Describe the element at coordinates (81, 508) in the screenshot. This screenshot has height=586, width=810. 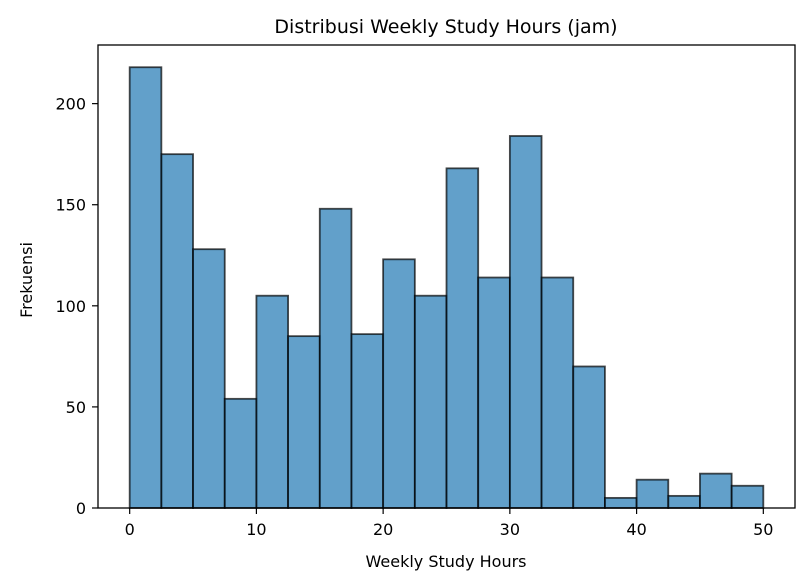
I see `y-tick-label: 0` at that location.